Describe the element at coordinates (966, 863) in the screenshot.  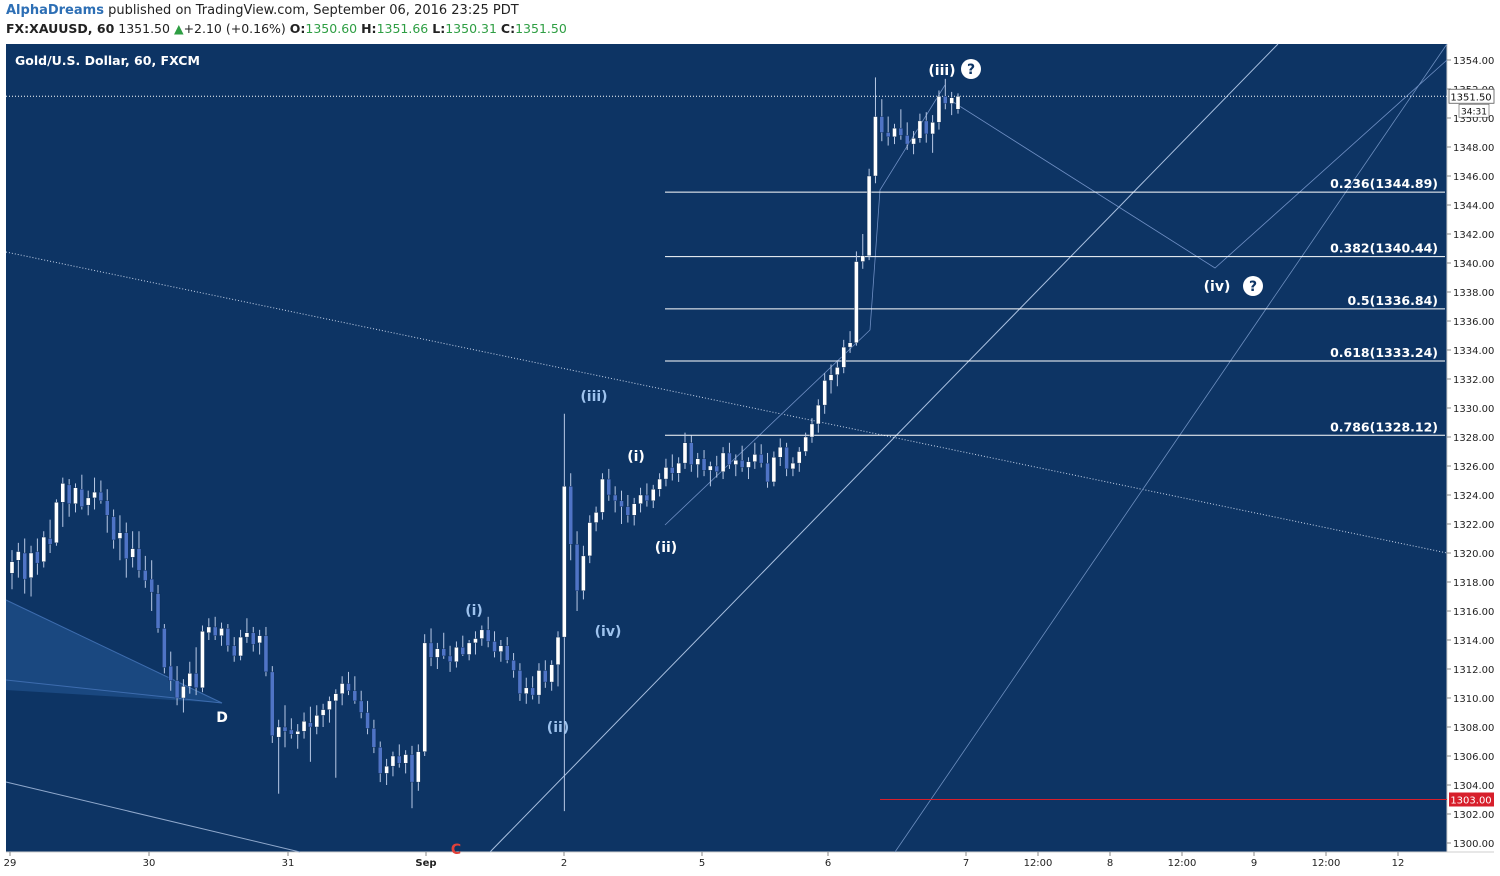
I see `x-tick-label: 7` at that location.